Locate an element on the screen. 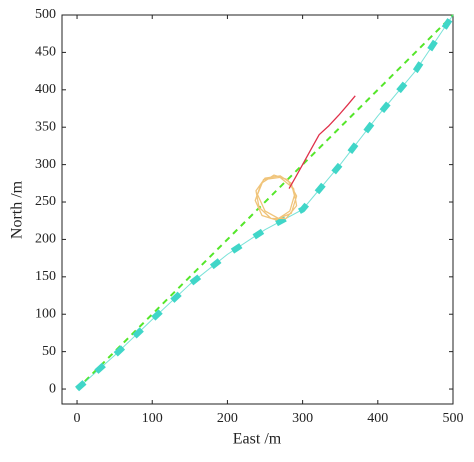 This screenshot has width=474, height=462. y-tick-label: 350 is located at coordinates (45, 126).